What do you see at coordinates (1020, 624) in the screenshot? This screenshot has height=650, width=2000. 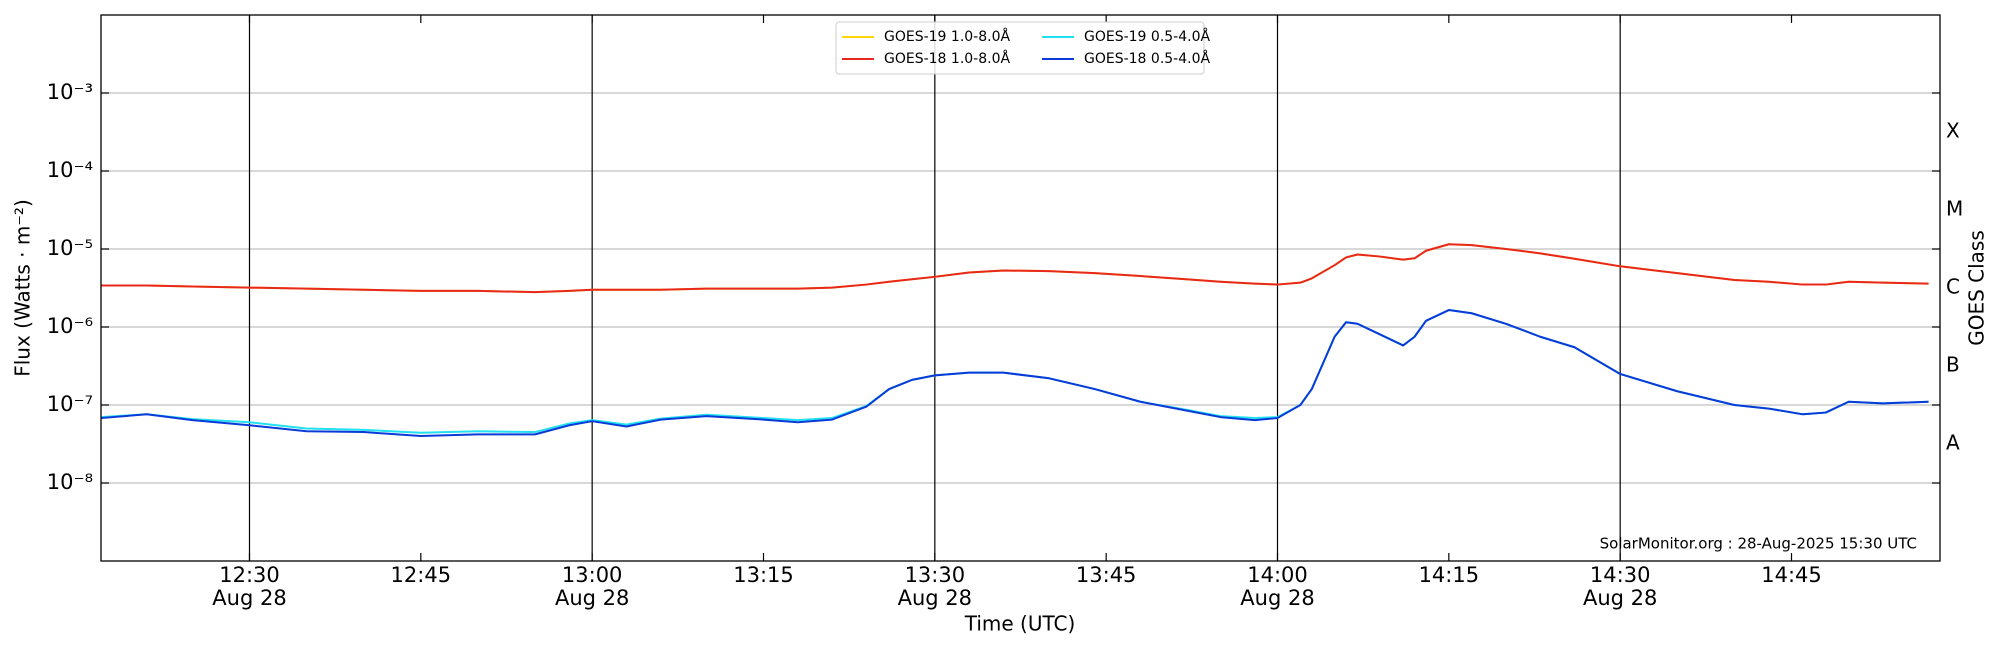 I see `x-axis-label: Time (UTC)` at bounding box center [1020, 624].